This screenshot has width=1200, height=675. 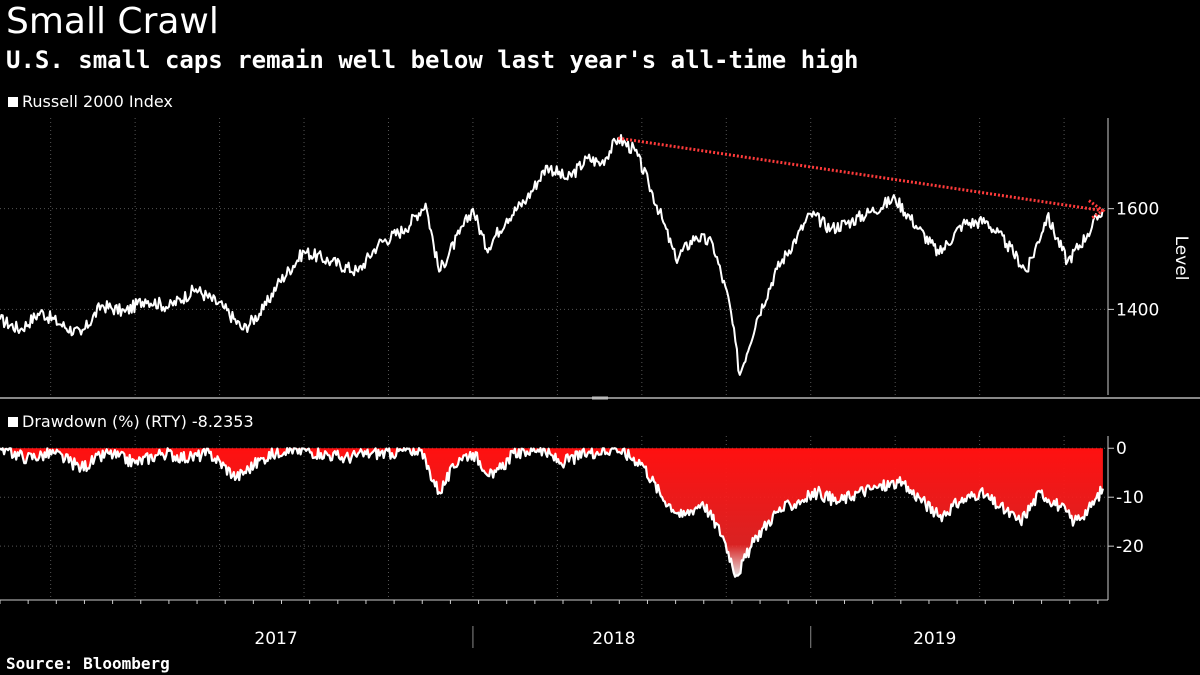 I want to click on legend-russell: Russell 2000 Index, so click(x=90, y=102).